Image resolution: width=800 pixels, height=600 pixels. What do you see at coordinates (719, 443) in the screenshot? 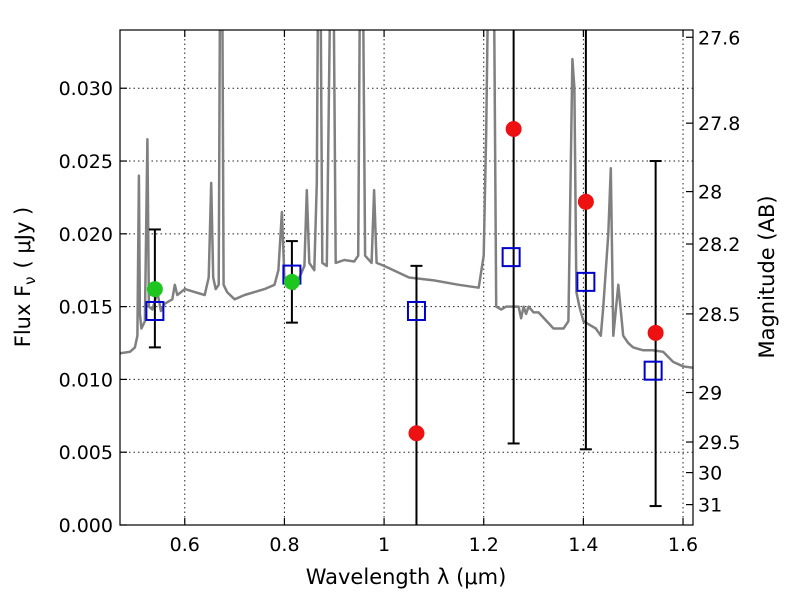
I see `y2-tick-label: 29.5` at bounding box center [719, 443].